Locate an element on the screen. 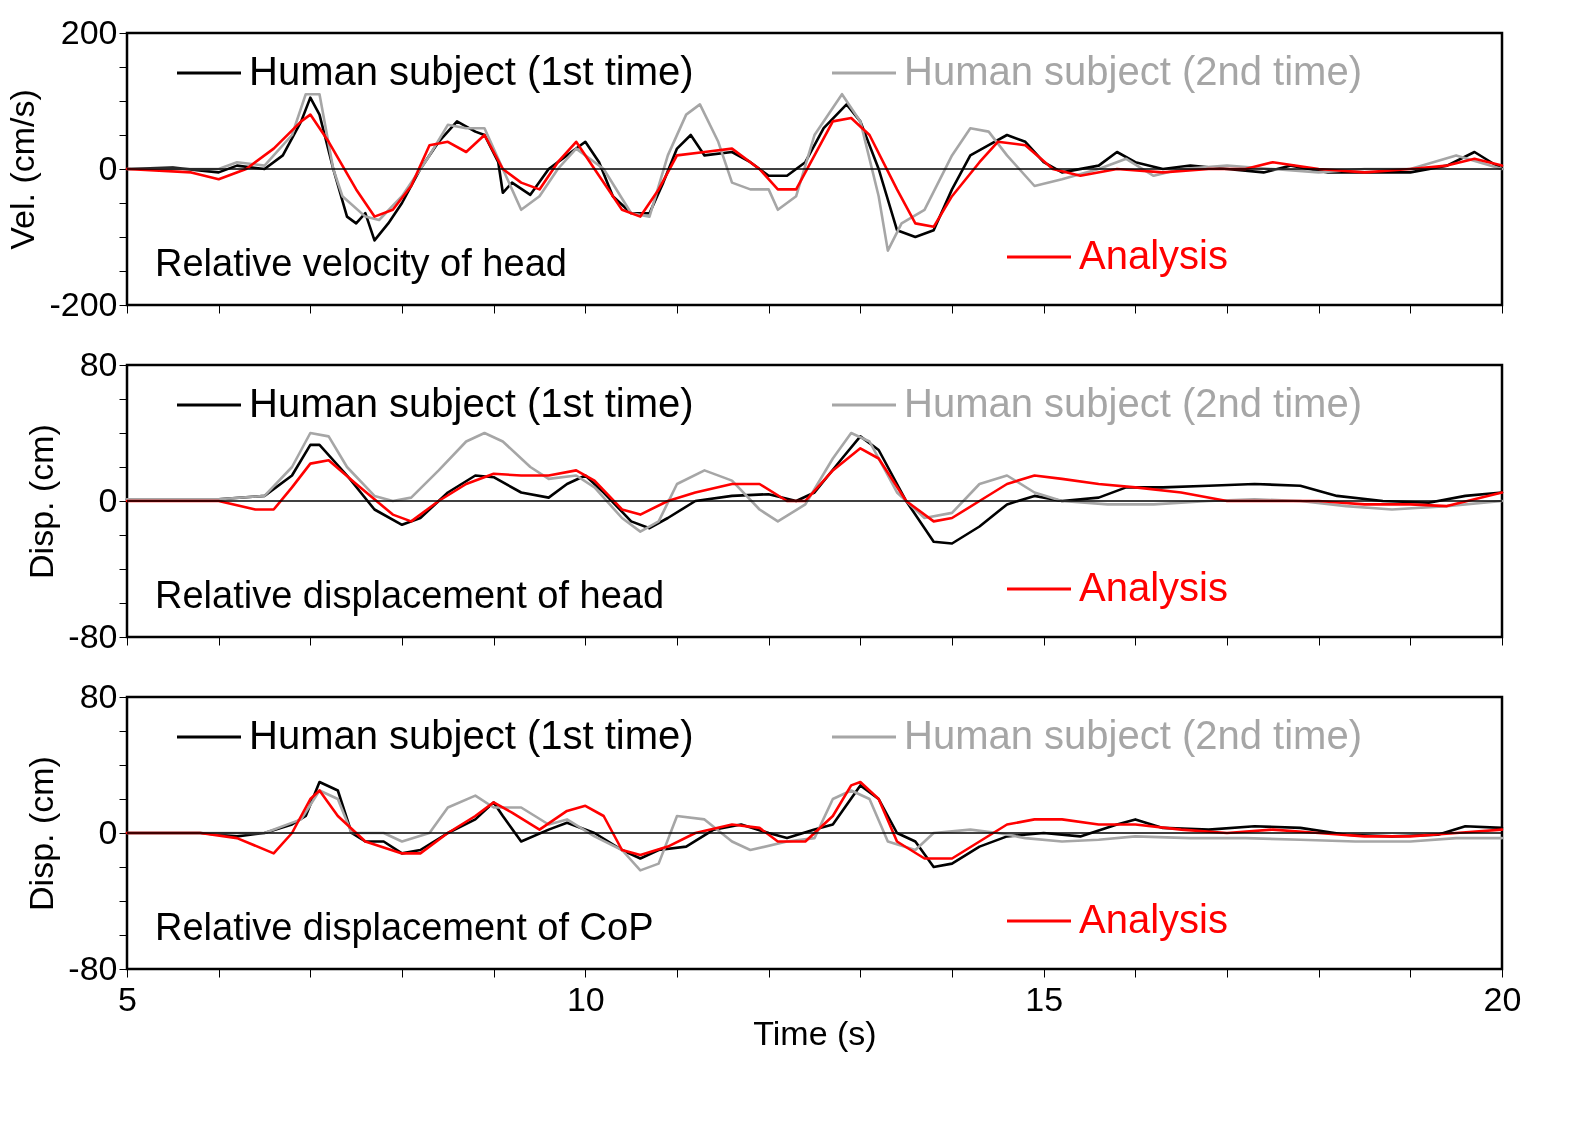  y-tick-label: 200 is located at coordinates (89, 31).